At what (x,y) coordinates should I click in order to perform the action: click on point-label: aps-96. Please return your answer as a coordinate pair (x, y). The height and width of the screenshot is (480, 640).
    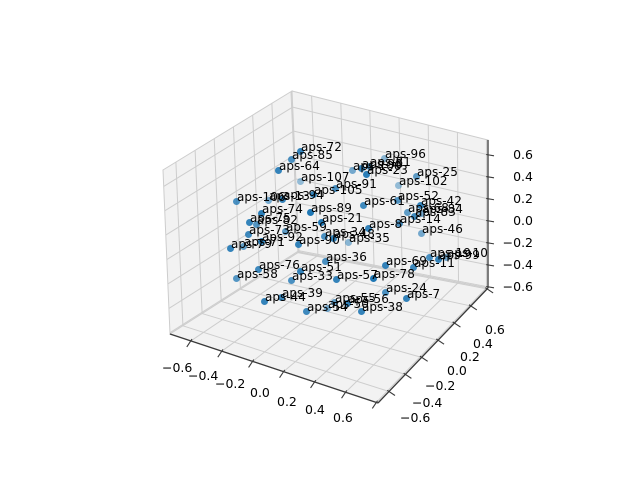
    Looking at the image, I should click on (405, 154).